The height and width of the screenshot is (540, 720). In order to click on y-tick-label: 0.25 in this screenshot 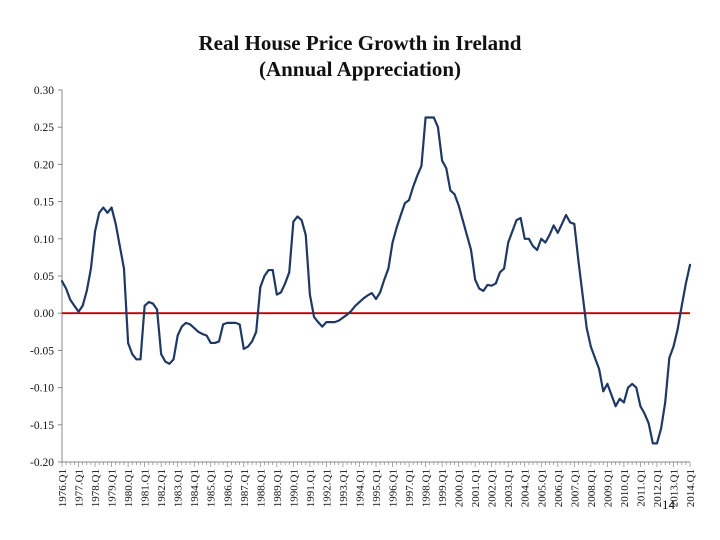, I will do `click(44, 128)`.